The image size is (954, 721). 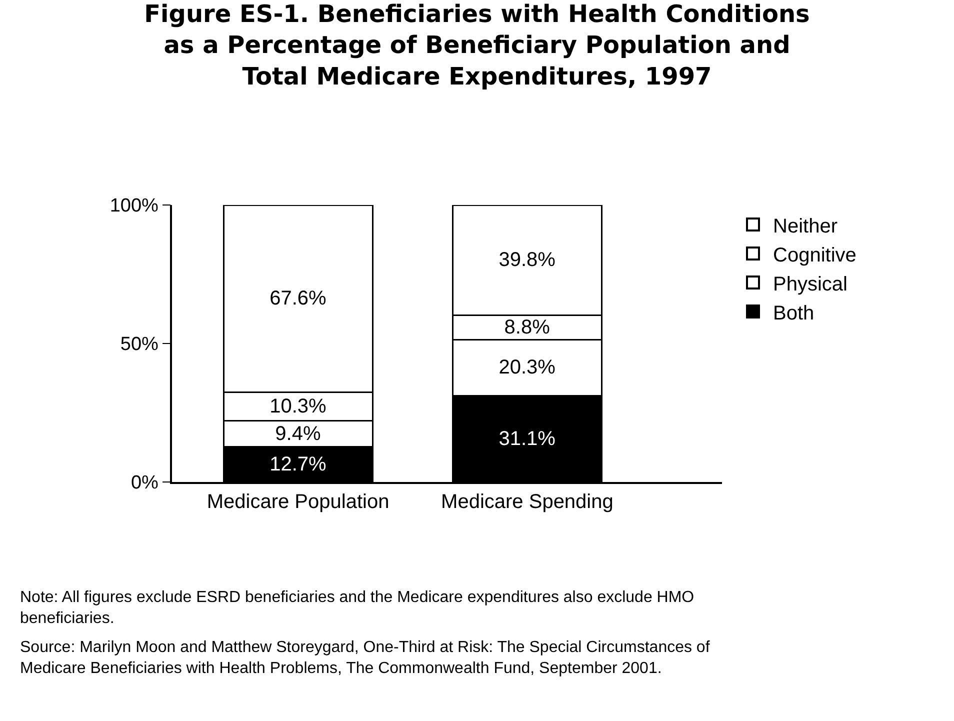 What do you see at coordinates (805, 226) in the screenshot?
I see `legend-label: Neither` at bounding box center [805, 226].